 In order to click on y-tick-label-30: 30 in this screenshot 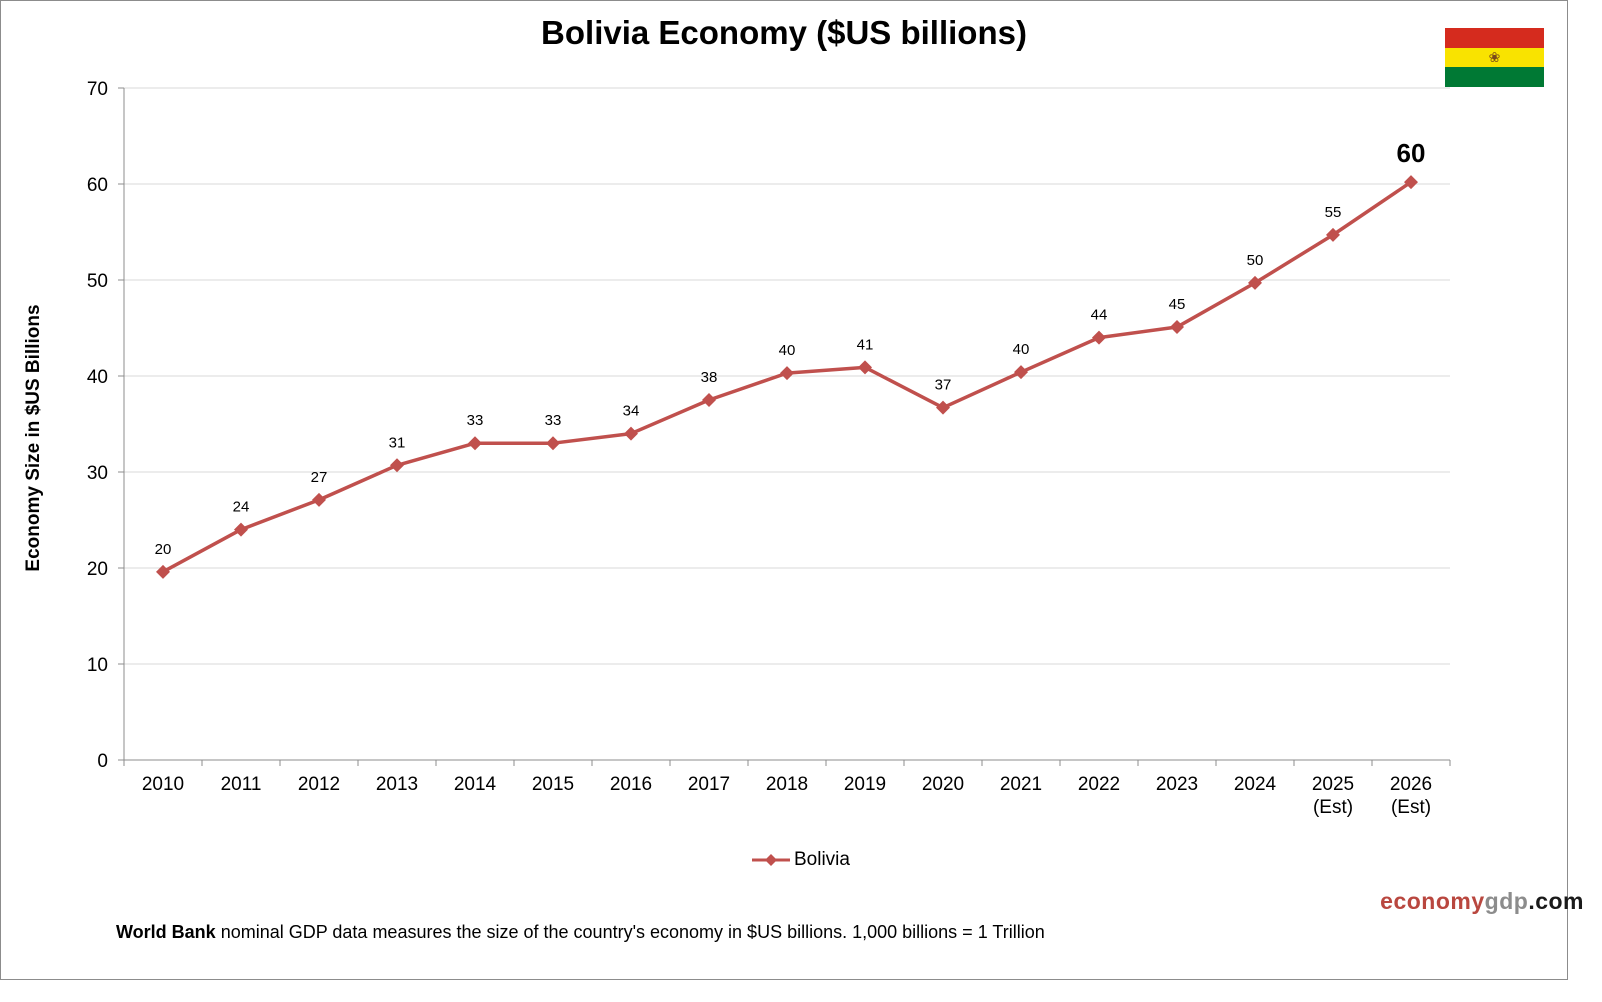, I will do `click(97, 473)`.